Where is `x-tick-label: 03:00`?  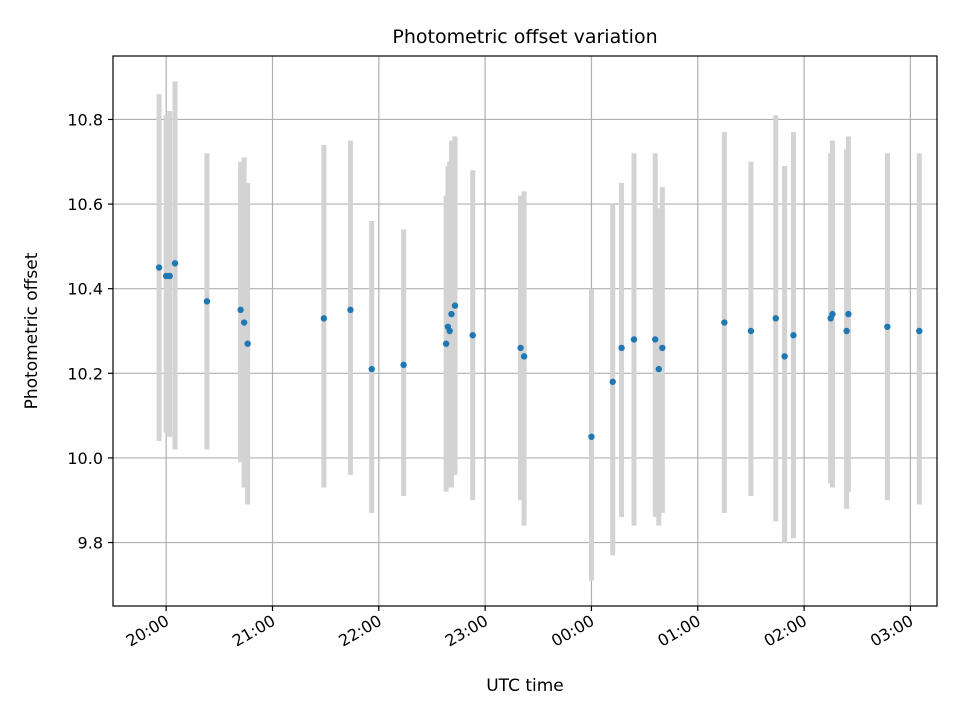 x-tick-label: 03:00 is located at coordinates (891, 631).